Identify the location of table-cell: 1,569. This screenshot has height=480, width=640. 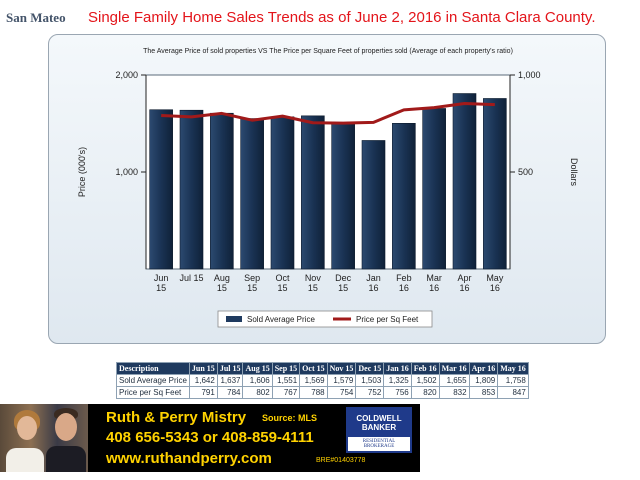
(313, 380).